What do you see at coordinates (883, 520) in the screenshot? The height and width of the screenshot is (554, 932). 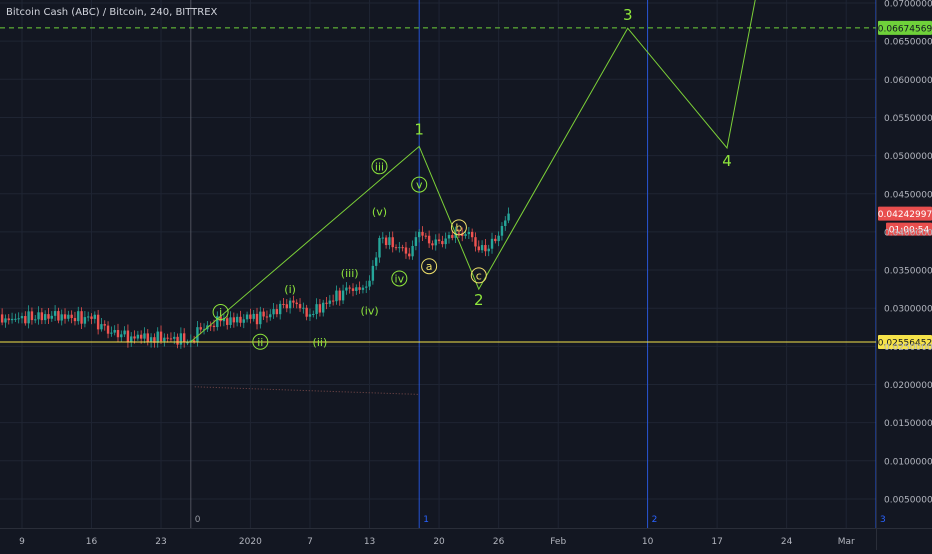 I see `fib-time-label: 3` at bounding box center [883, 520].